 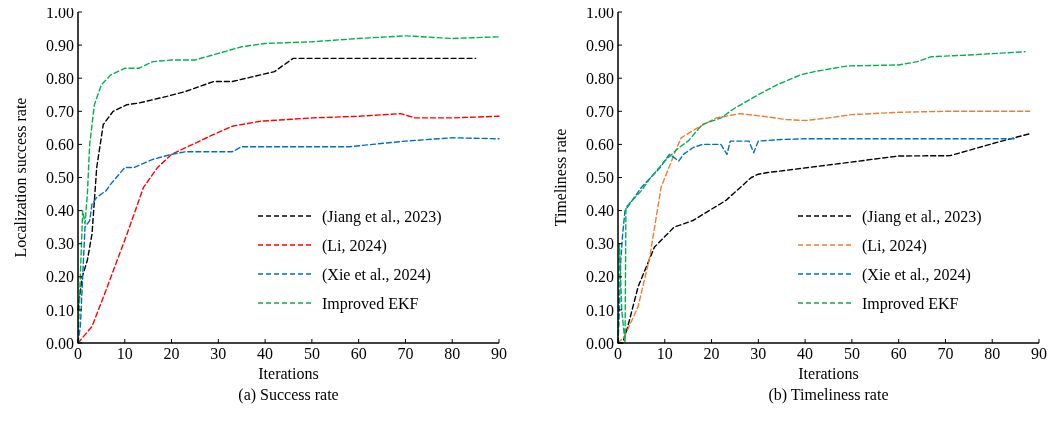 I want to click on y-axis-title: Localization success rate, so click(x=20, y=177).